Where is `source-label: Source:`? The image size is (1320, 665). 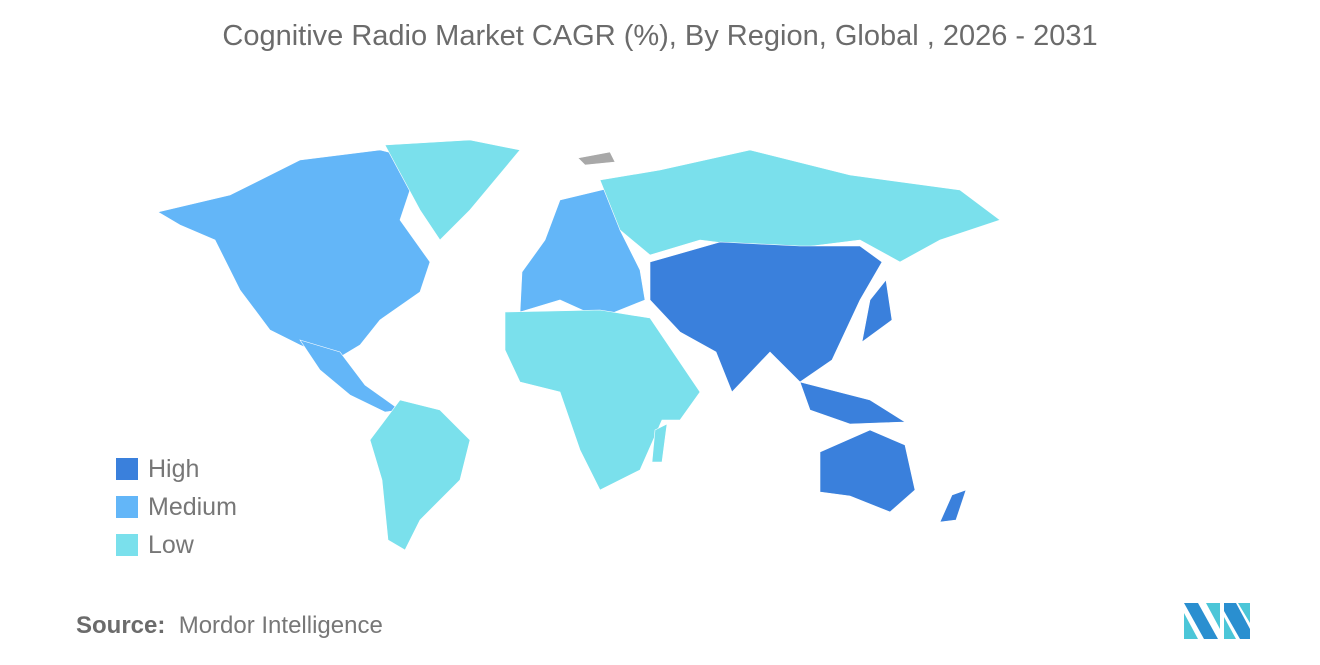
source-label: Source: is located at coordinates (121, 625).